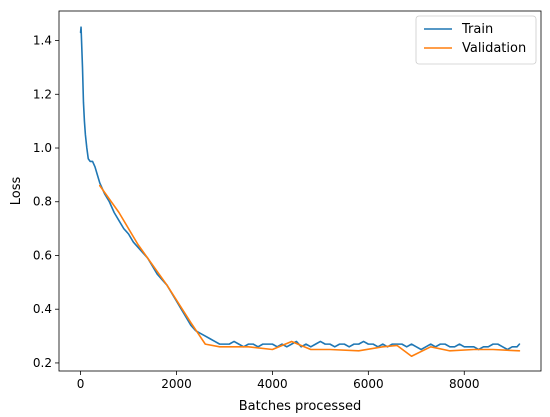 The height and width of the screenshot is (417, 550). I want to click on y-tick-label: 0.8, so click(42, 202).